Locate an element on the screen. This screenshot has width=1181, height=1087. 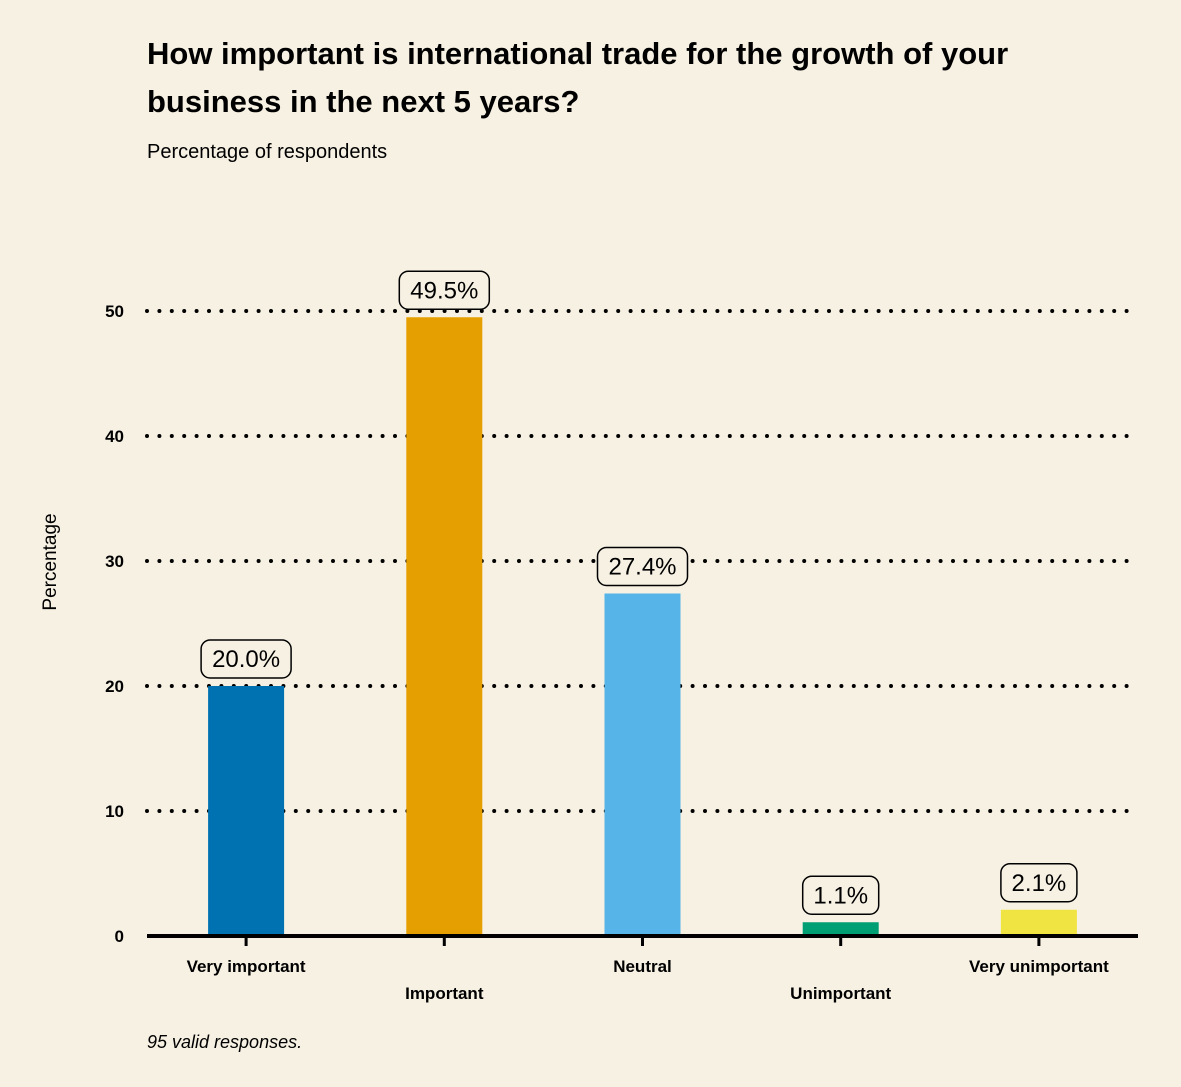
y-tick-label-0: 0 is located at coordinates (119, 936).